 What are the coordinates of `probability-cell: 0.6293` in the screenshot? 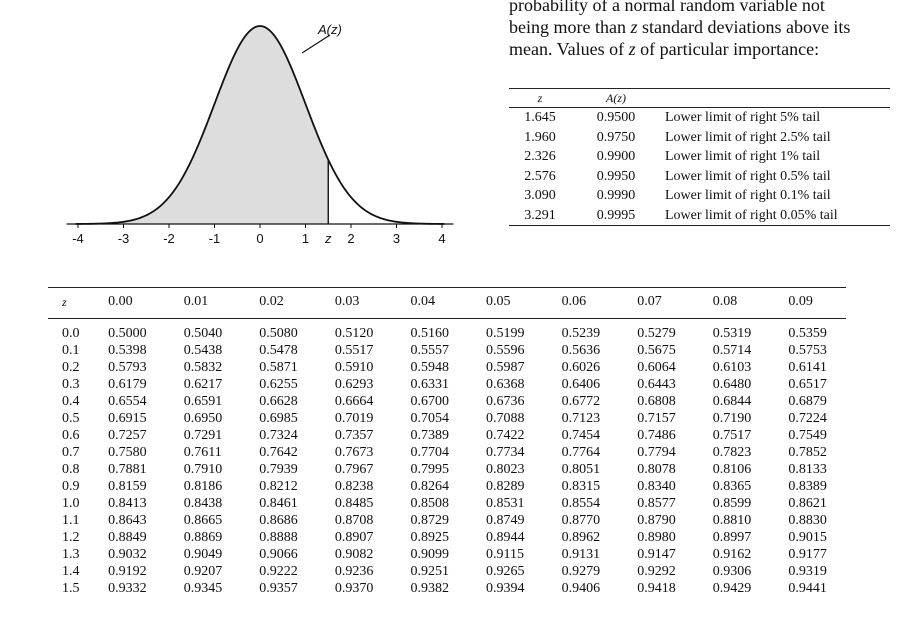 It's located at (354, 384).